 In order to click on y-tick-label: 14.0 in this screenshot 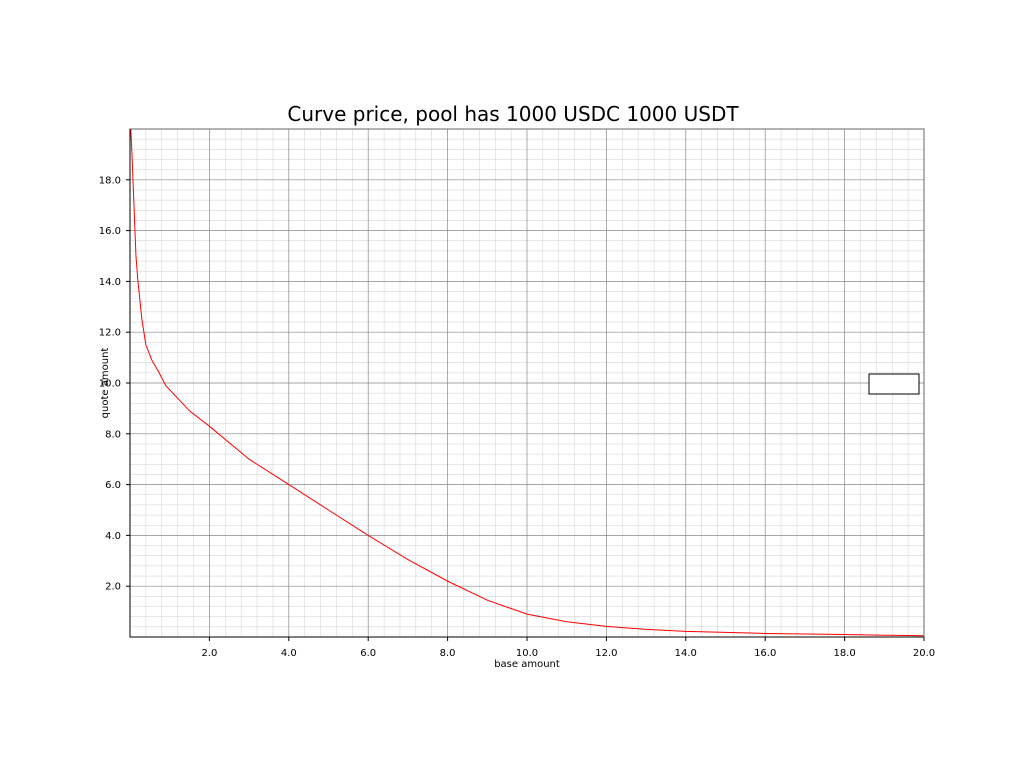, I will do `click(110, 282)`.